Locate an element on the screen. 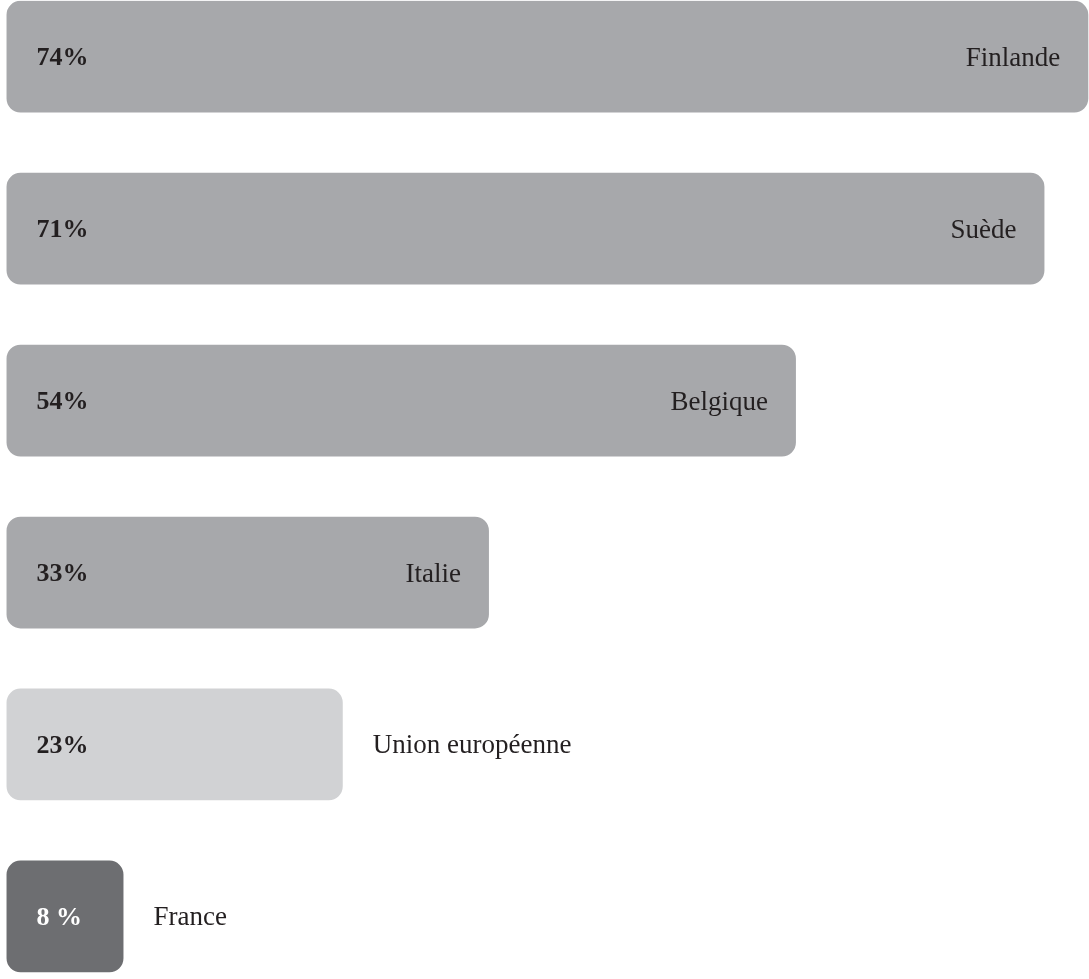 Image resolution: width=1089 pixels, height=979 pixels. data-label: 33% is located at coordinates (62, 573).